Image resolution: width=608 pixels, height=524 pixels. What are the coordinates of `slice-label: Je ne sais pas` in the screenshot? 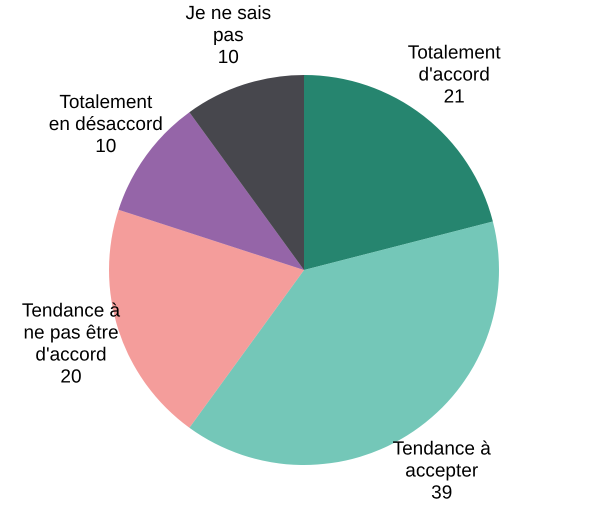 It's located at (229, 24).